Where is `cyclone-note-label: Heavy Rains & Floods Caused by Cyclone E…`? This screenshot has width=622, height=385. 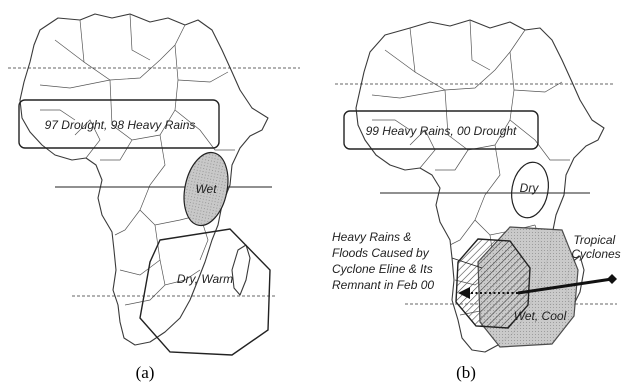 cyclone-note-label: Heavy Rains & Floods Caused by Cyclone E… is located at coordinates (384, 261).